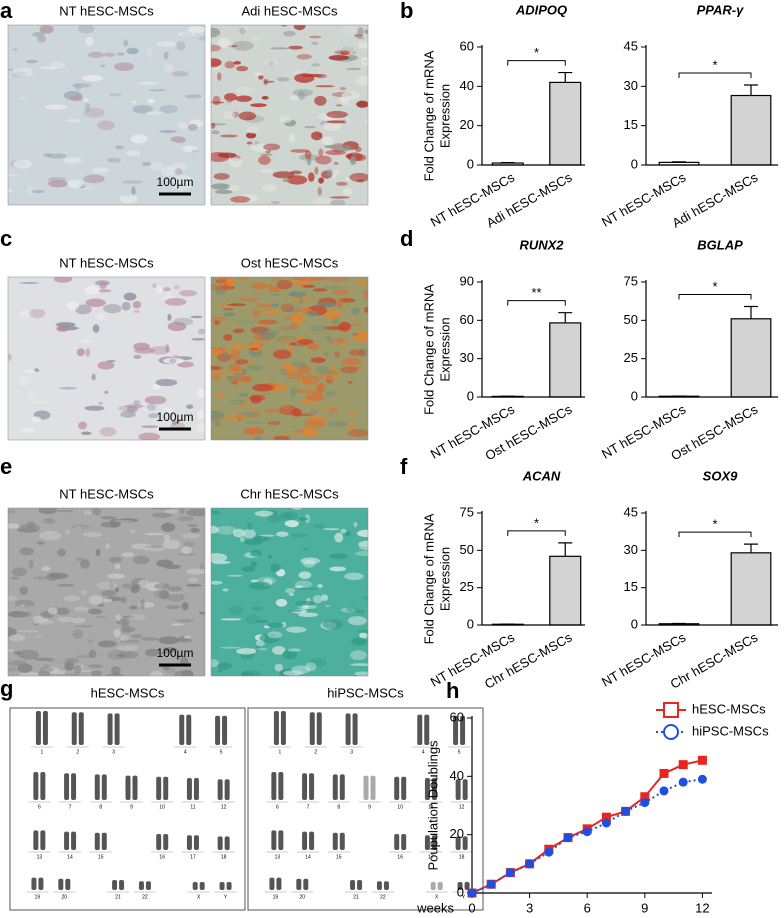 The image size is (784, 918). What do you see at coordinates (308, 807) in the screenshot?
I see `chromosome-number: 7` at bounding box center [308, 807].